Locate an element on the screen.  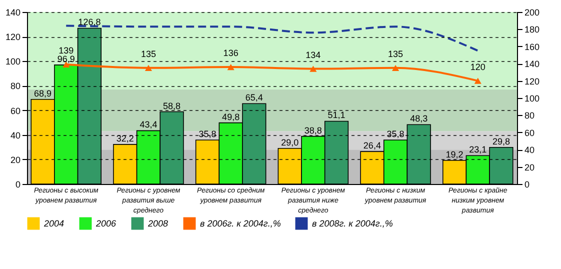
data-label: 43,4 is located at coordinates (149, 125).